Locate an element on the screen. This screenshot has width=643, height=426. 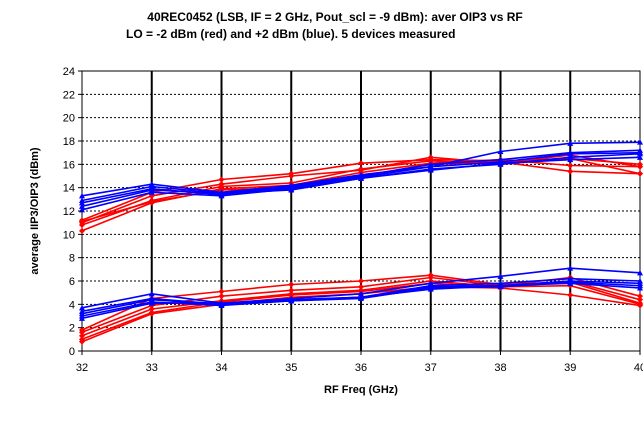
y-tick-label: 24 is located at coordinates (69, 72).